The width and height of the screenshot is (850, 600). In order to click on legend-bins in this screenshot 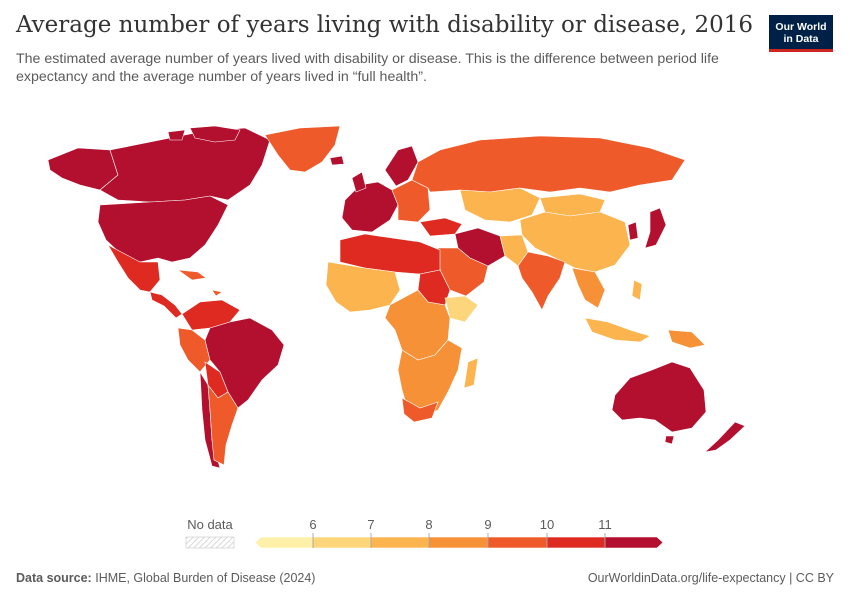, I will do `click(459, 541)`.